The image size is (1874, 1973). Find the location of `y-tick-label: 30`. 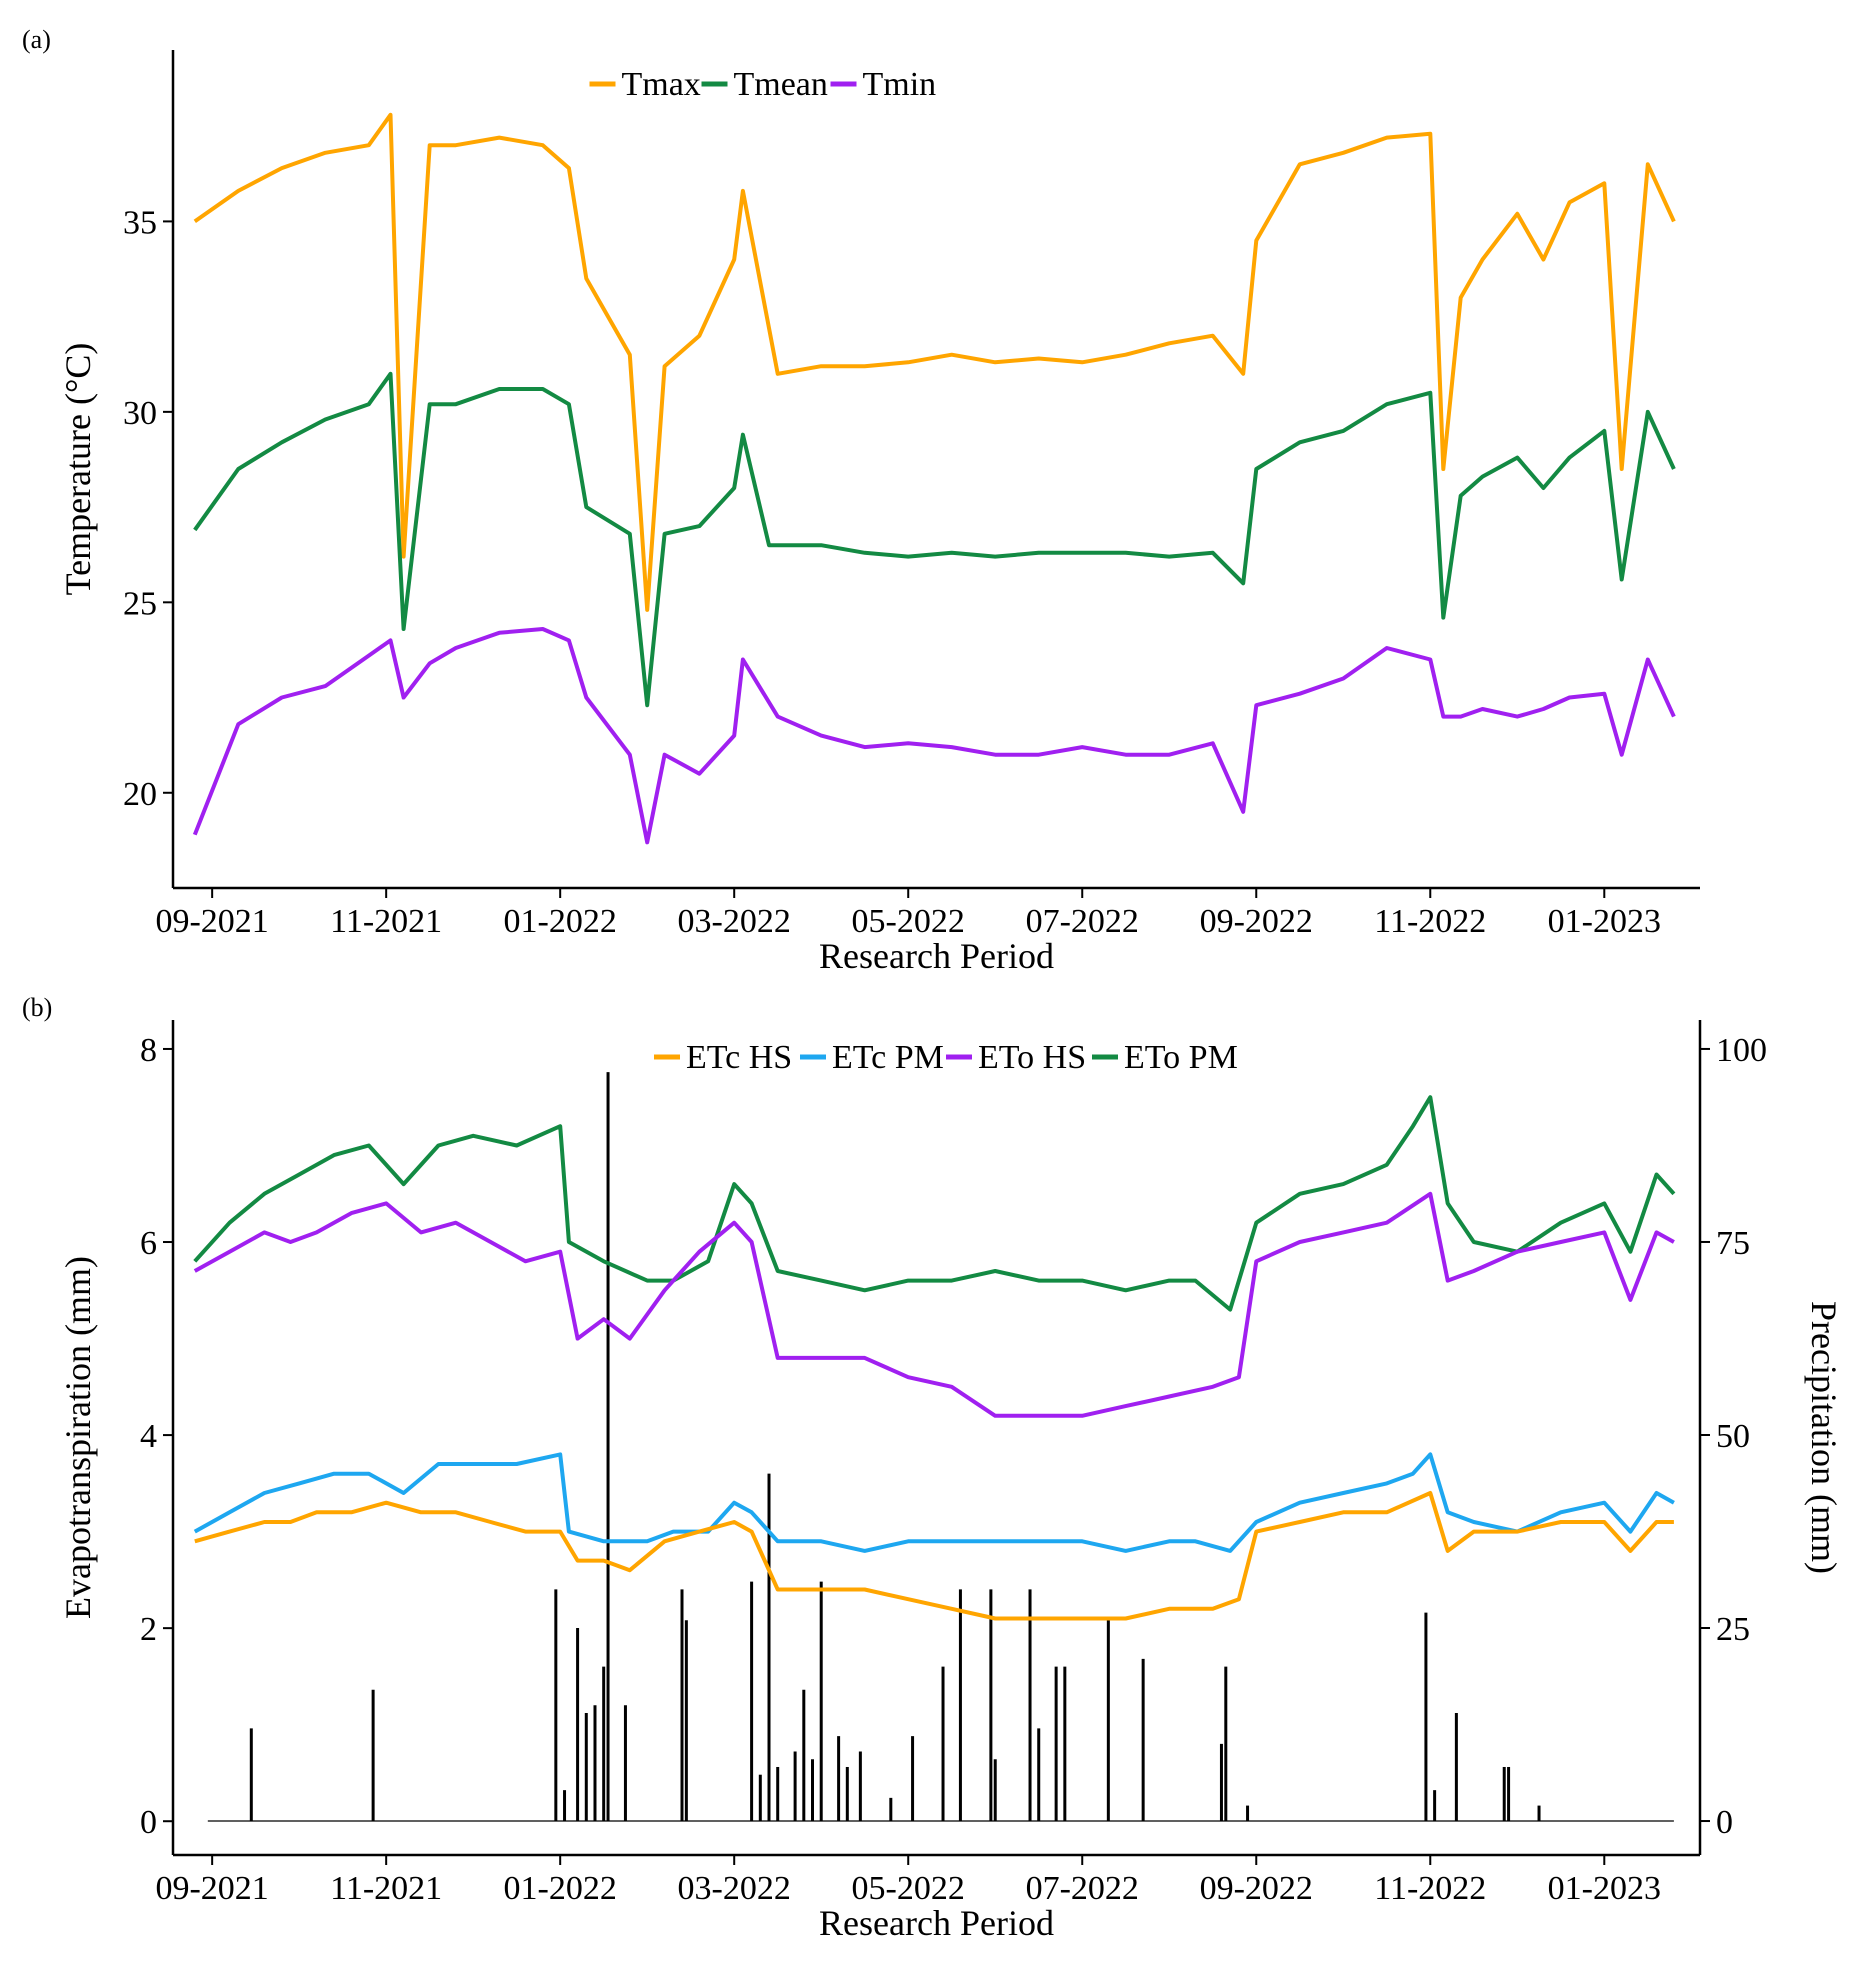

y-tick-label: 30 is located at coordinates (140, 413).